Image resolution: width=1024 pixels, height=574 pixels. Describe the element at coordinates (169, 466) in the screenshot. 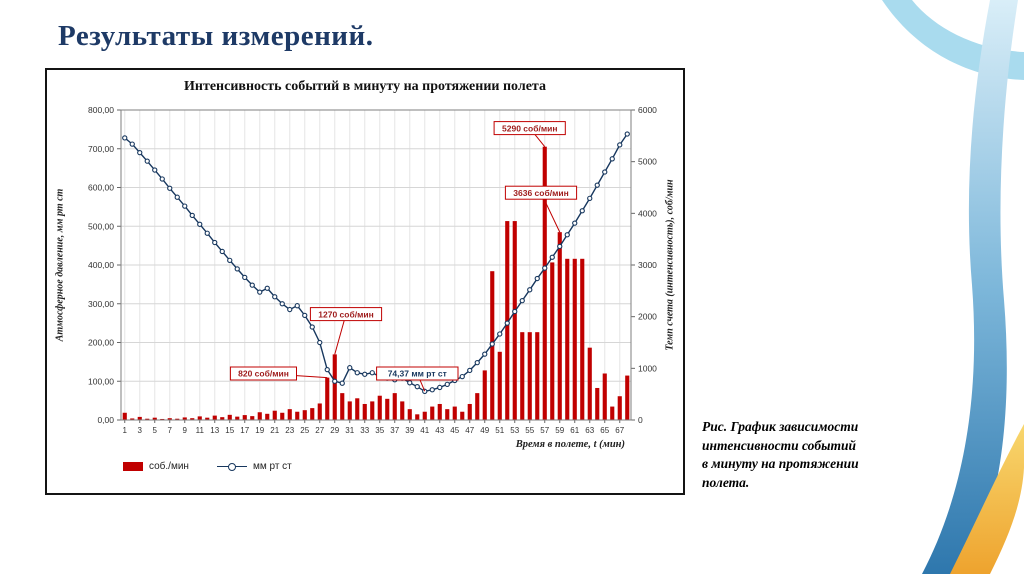

I see `legend-label-bars: соб./мин` at that location.